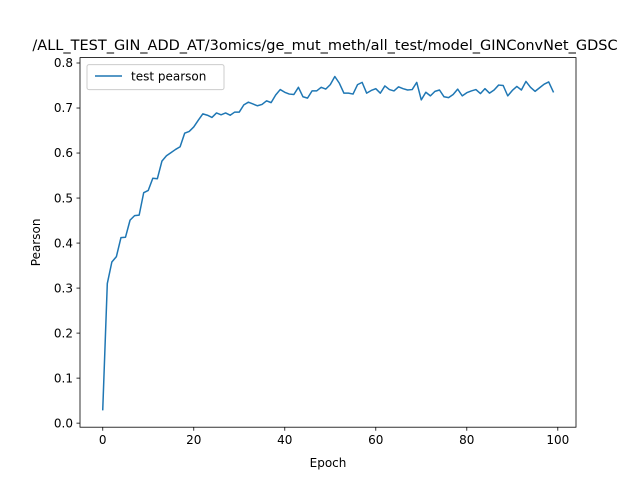 The image size is (640, 480). What do you see at coordinates (63, 378) in the screenshot?
I see `y-tick-label: 0.1` at bounding box center [63, 378].